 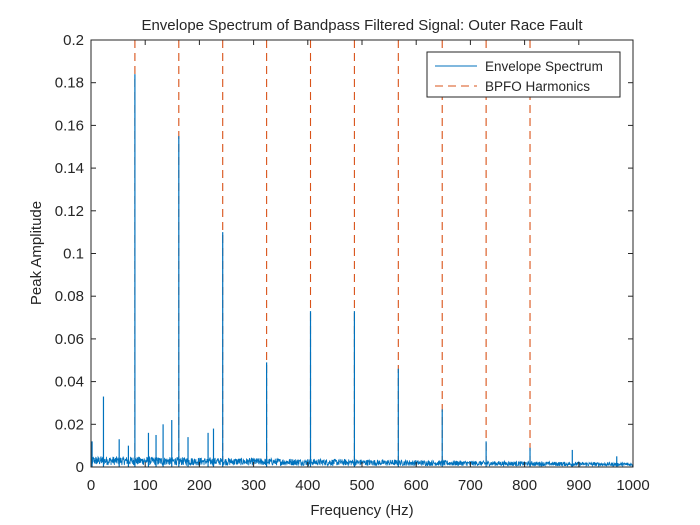 I want to click on x-tick-label: 400, so click(x=307, y=485).